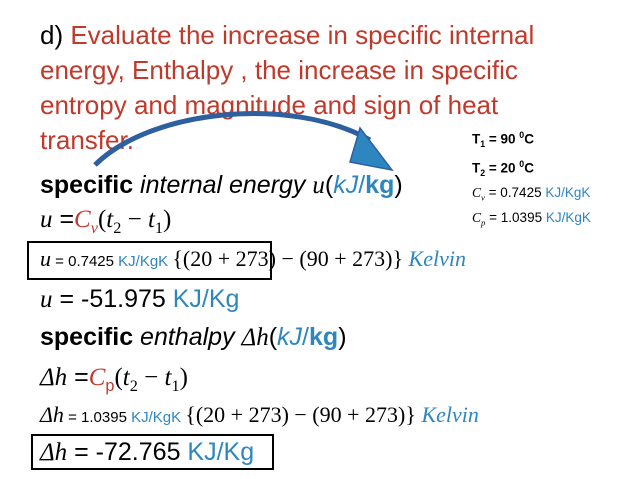  Describe the element at coordinates (114, 379) in the screenshot. I see `enthalpy-formula: Δh =Cp(t2 − t1)` at that location.